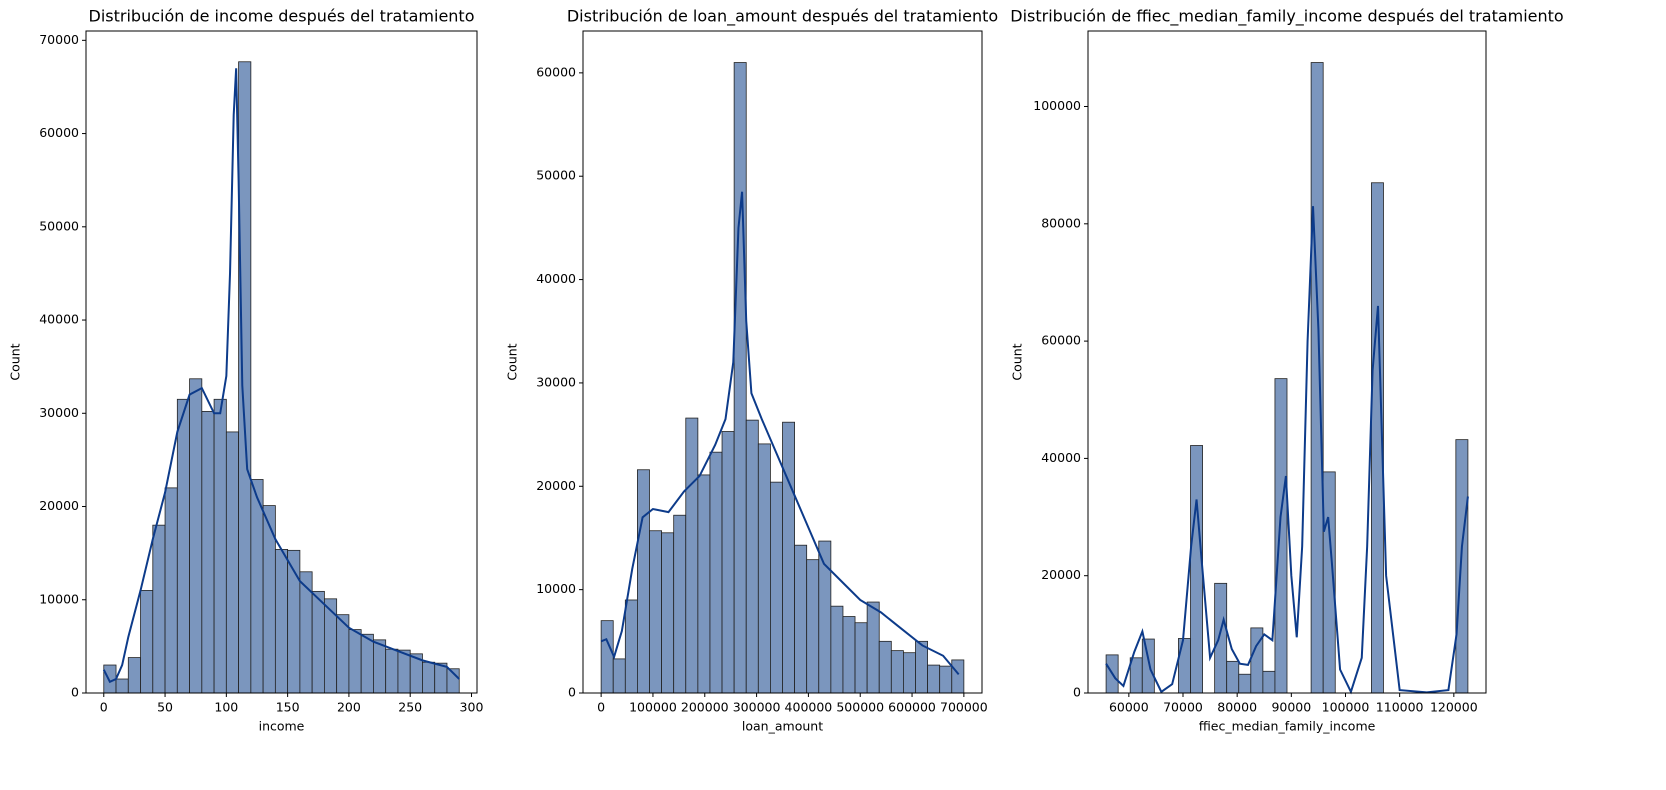 Image resolution: width=1666 pixels, height=790 pixels. What do you see at coordinates (1291, 707) in the screenshot?
I see `x-tick-label: 90000` at bounding box center [1291, 707].